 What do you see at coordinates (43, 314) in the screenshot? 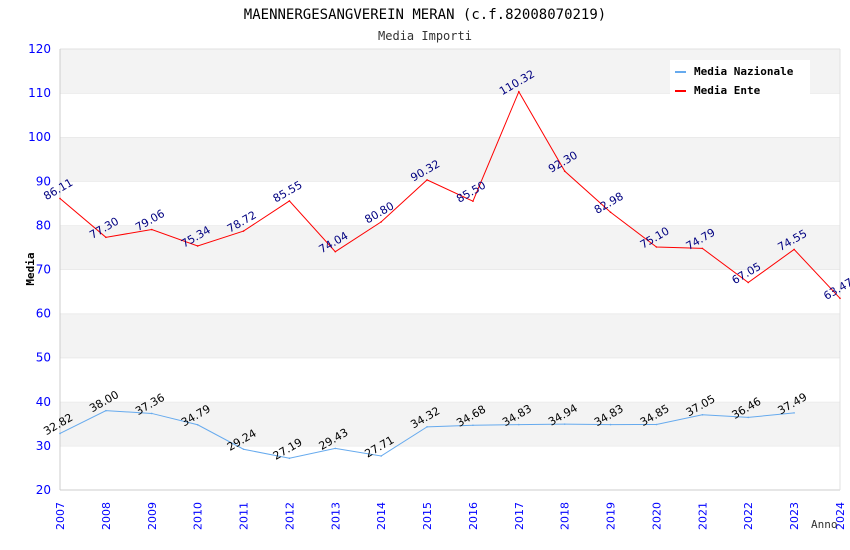
I see `y-tick-label: 60` at bounding box center [43, 314].